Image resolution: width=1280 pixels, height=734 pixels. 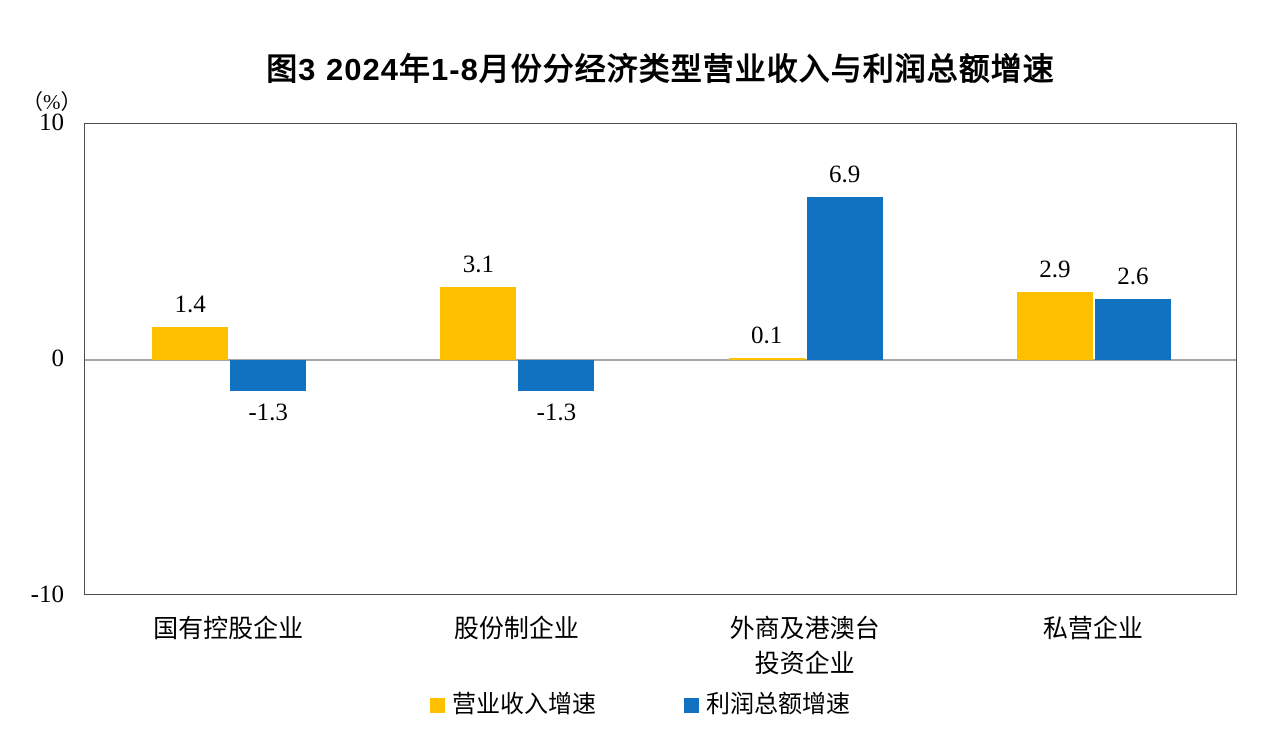 I want to click on category-label-line: 私营企业, so click(x=1092, y=629).